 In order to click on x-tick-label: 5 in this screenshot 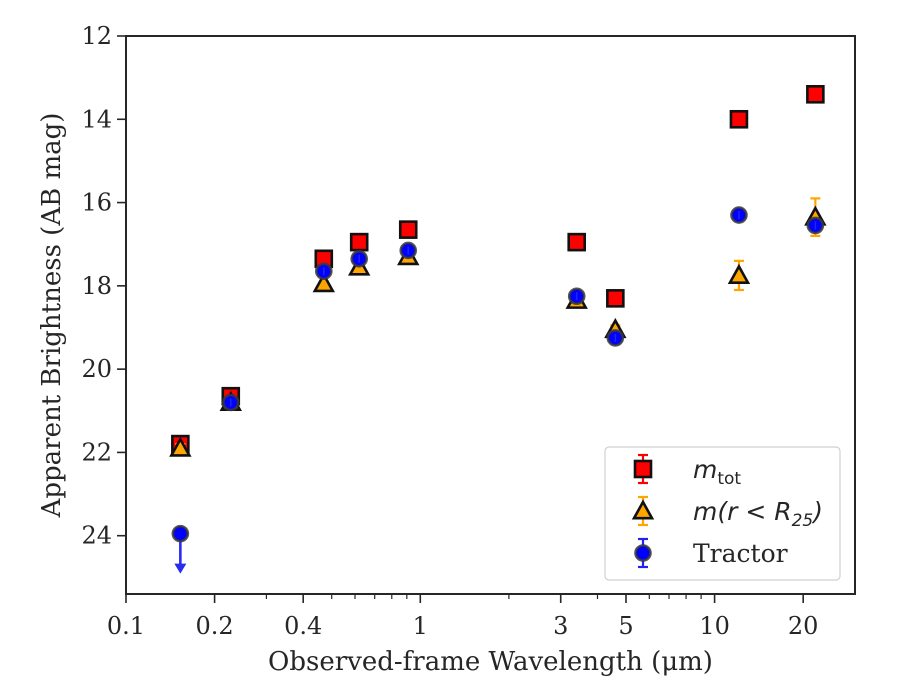, I will do `click(625, 626)`.